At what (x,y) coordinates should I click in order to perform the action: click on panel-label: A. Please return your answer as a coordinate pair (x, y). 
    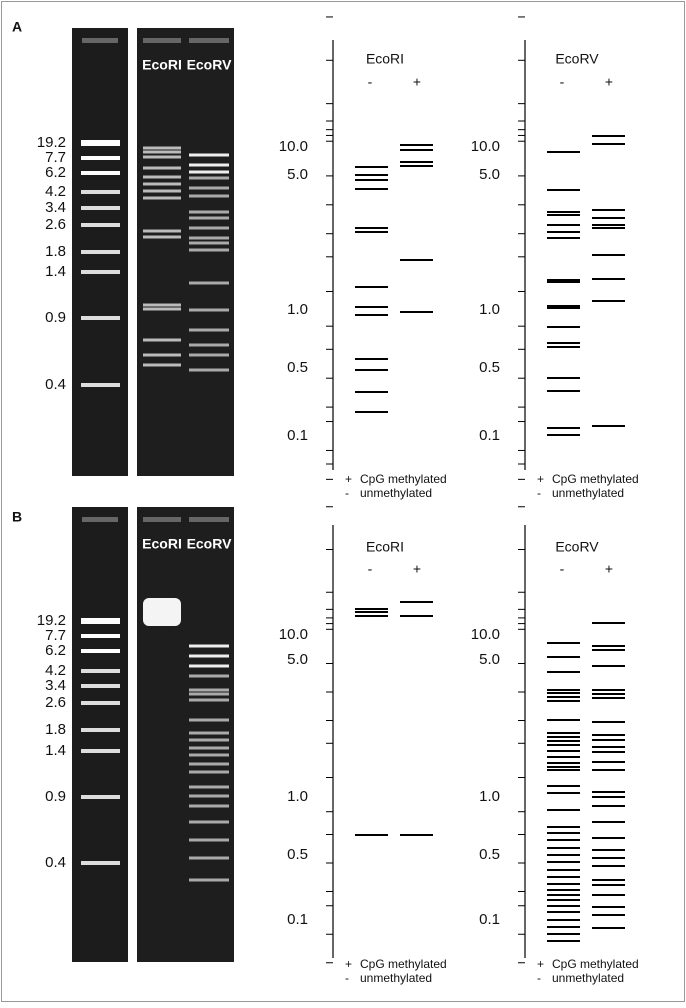
    Looking at the image, I should click on (17, 27).